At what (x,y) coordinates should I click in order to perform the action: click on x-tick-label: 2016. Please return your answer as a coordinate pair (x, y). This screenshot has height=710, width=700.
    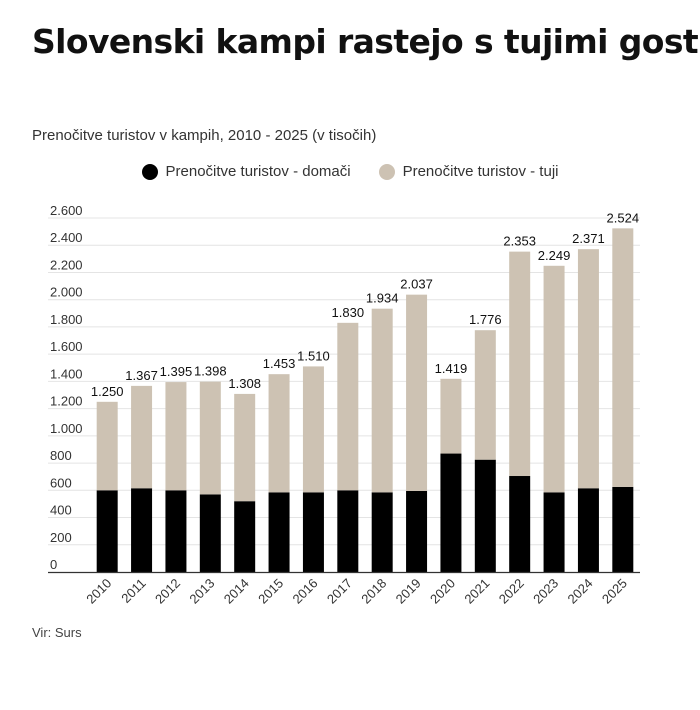
    Looking at the image, I should click on (305, 591).